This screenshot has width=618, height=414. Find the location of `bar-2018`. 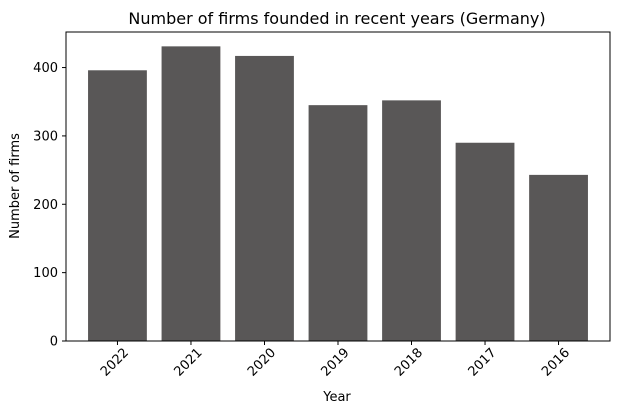

bar-2018 is located at coordinates (411, 220).